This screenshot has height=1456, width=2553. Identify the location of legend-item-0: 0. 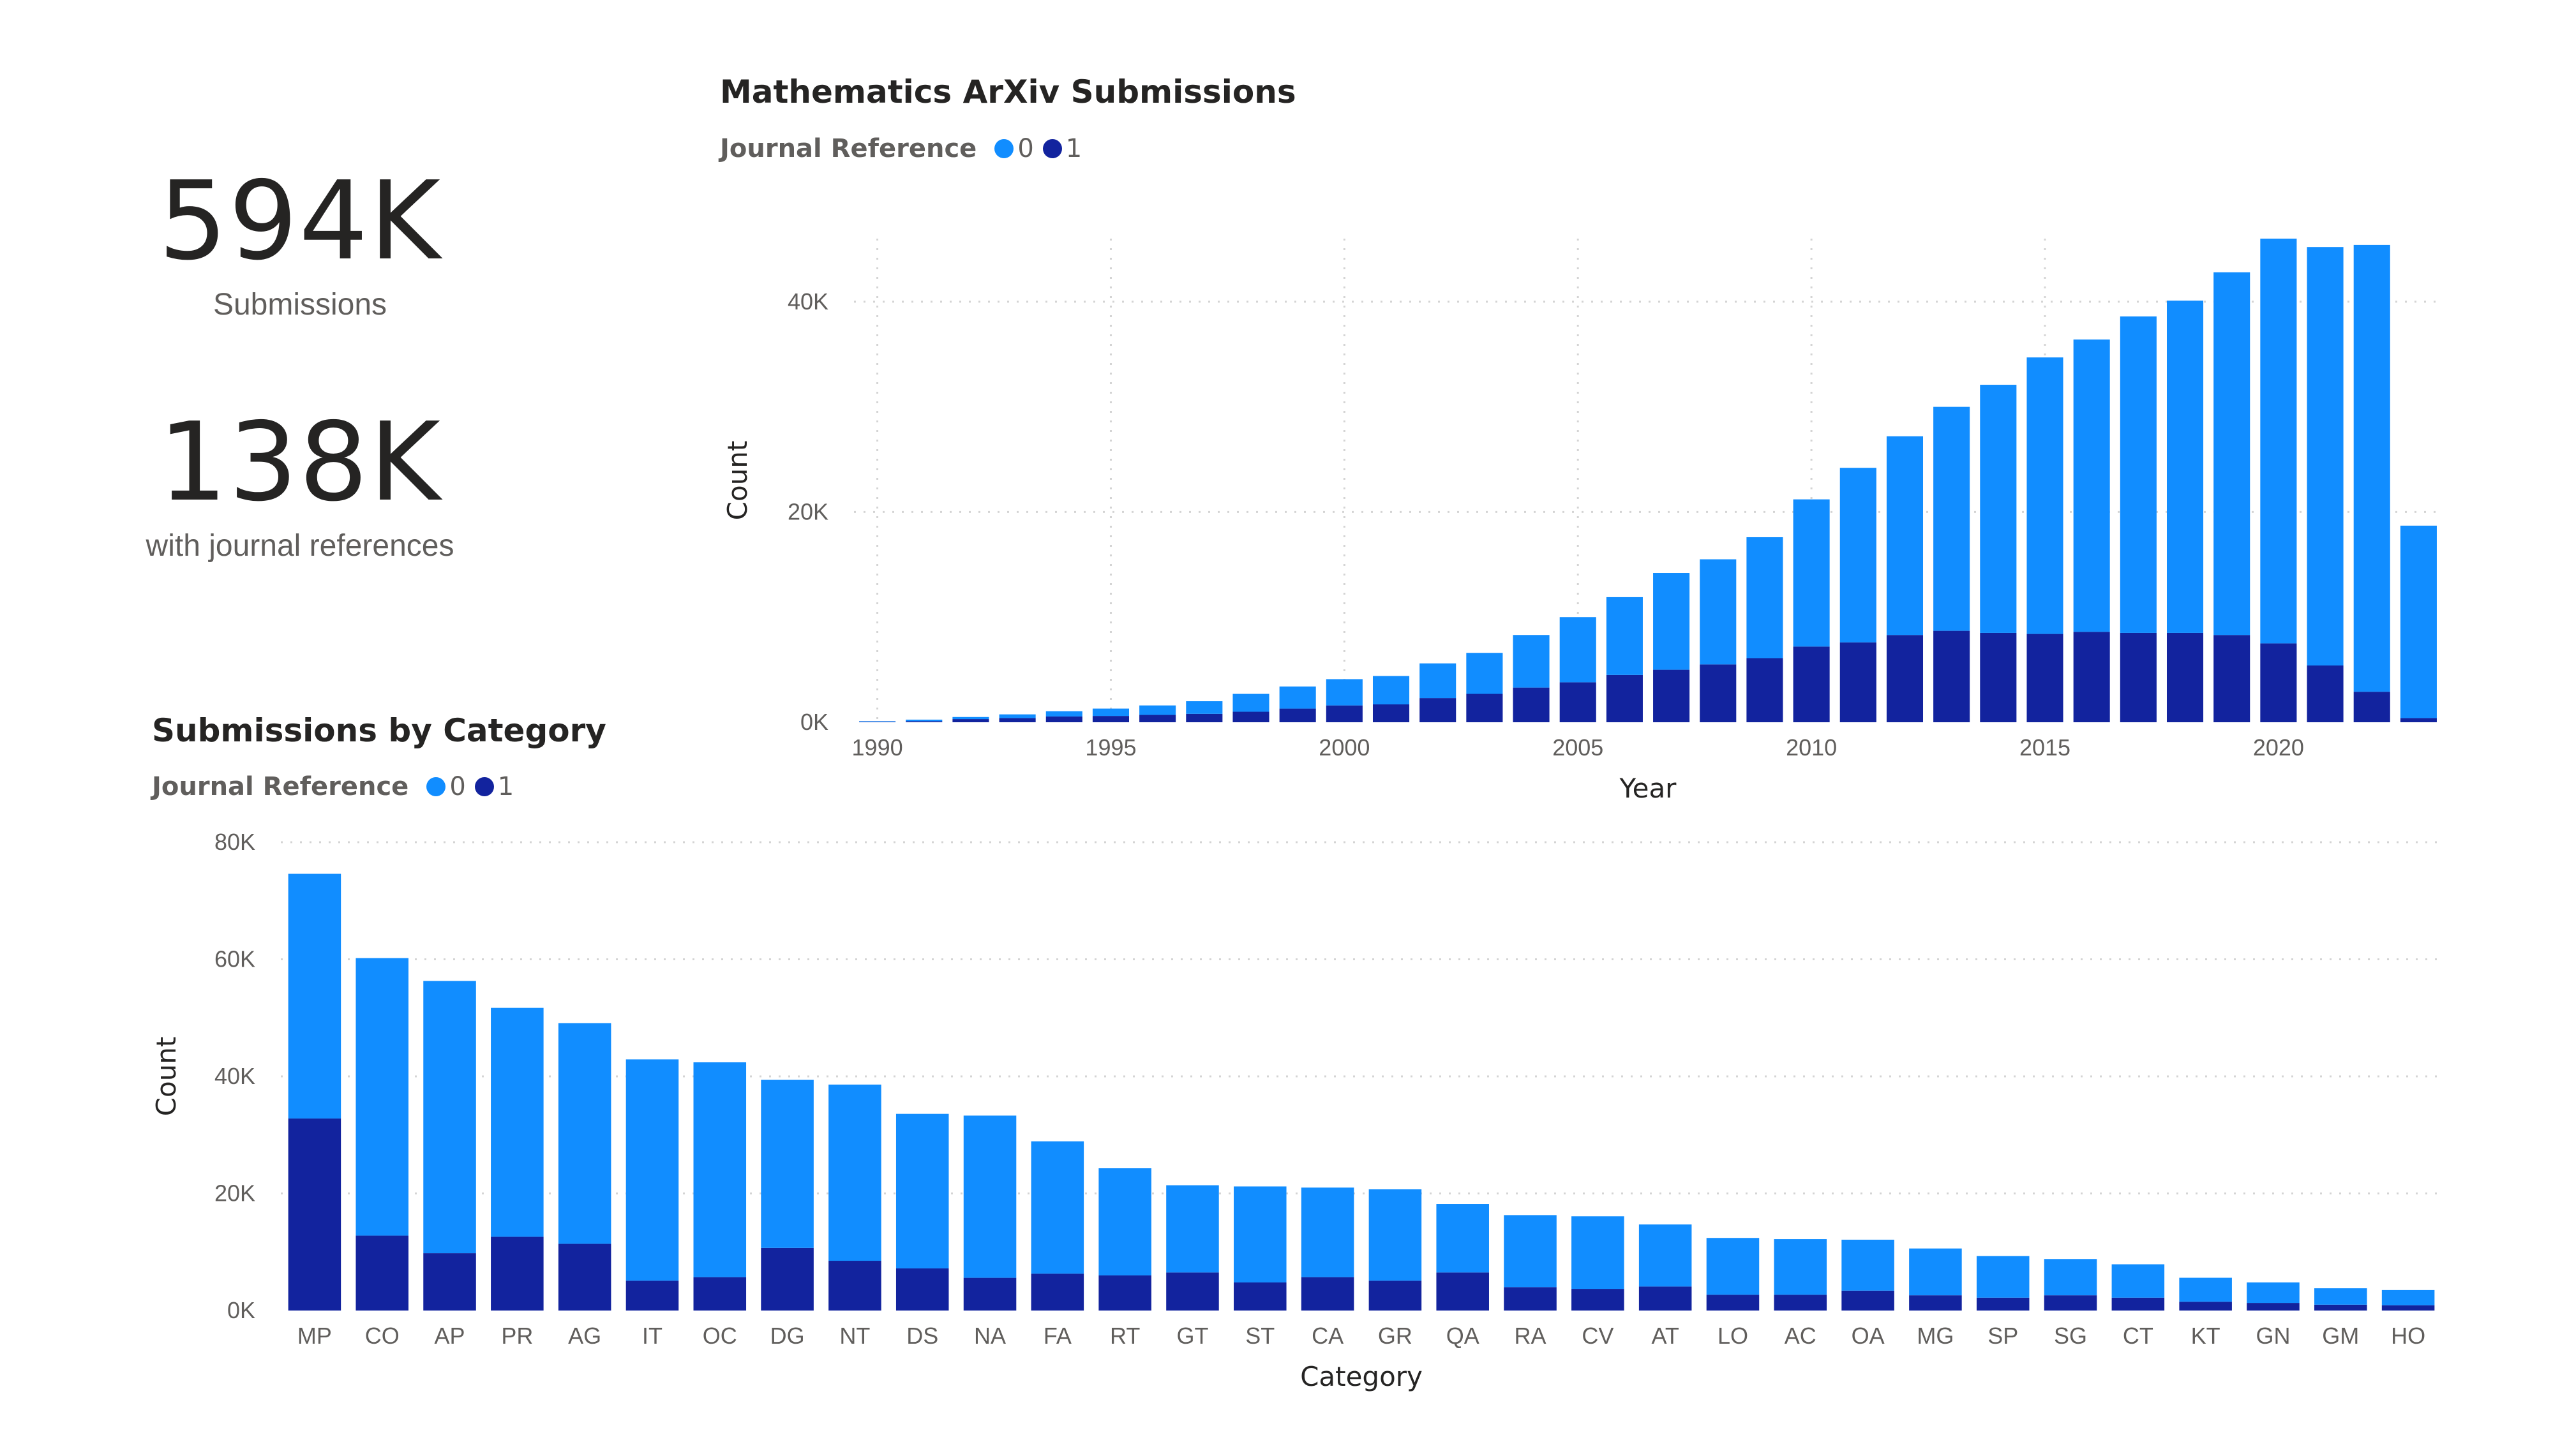
(1014, 148).